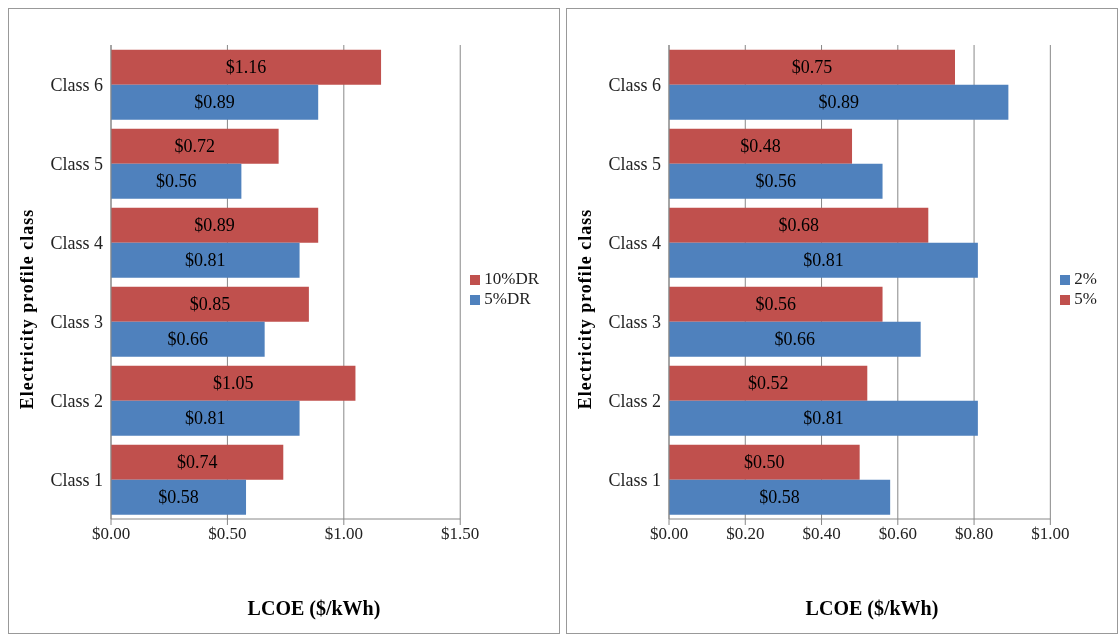  What do you see at coordinates (745, 534) in the screenshot?
I see `x-tick-label: $0.20` at bounding box center [745, 534].